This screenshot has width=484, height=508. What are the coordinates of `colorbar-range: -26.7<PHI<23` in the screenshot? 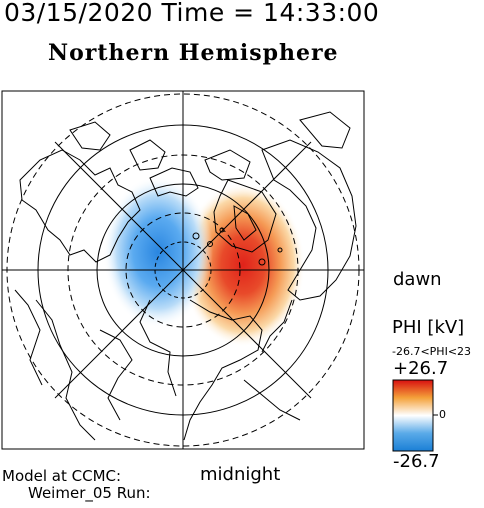 It's located at (432, 351).